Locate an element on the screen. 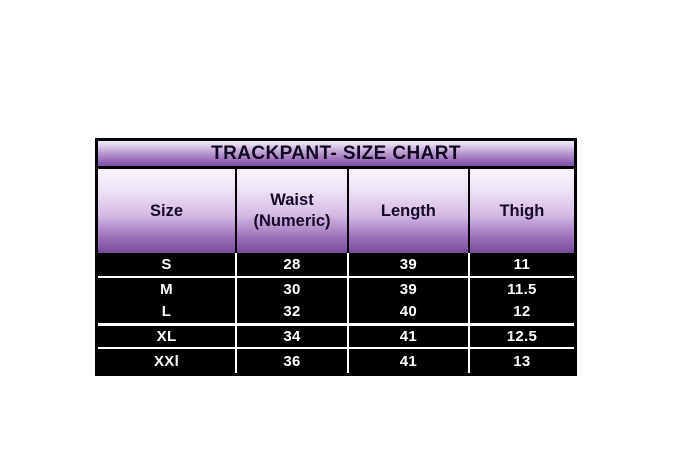 Image resolution: width=694 pixels, height=462 pixels. chart-title: TRACKPANT- SIZE CHART is located at coordinates (336, 153).